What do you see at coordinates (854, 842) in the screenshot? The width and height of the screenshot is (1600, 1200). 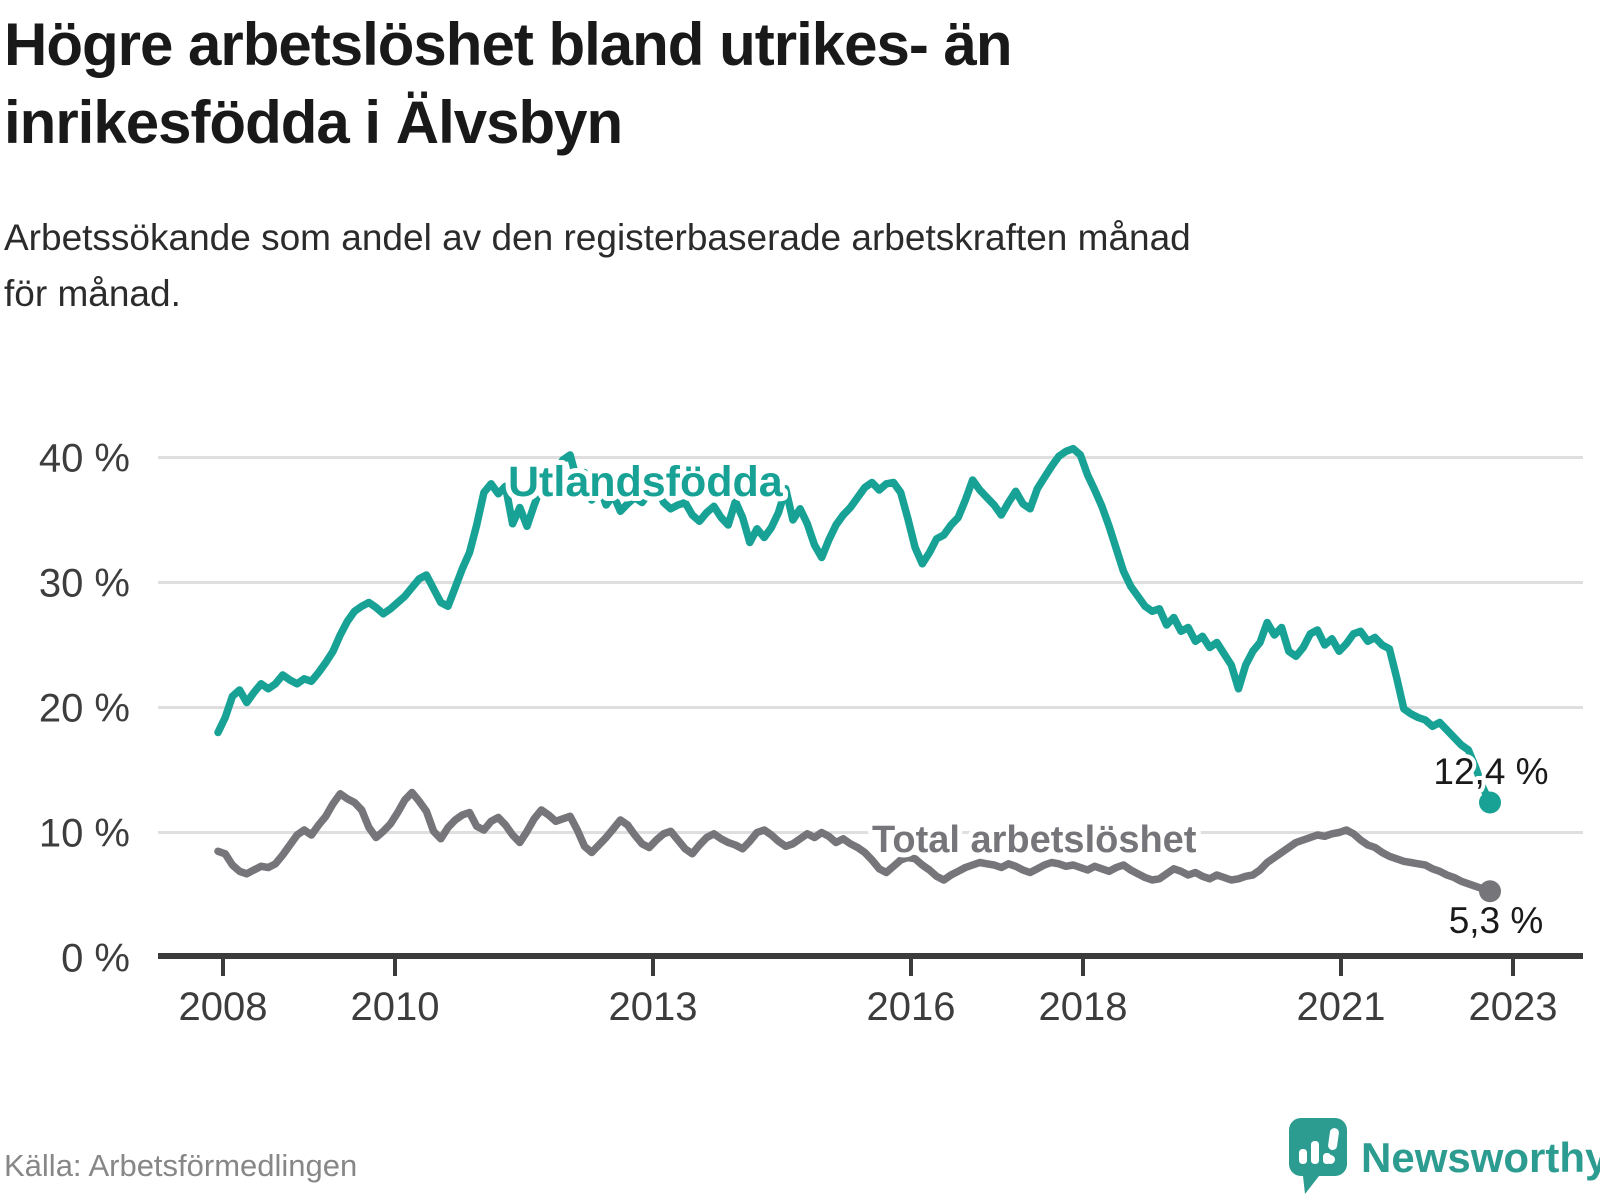 I see `series-line-total` at bounding box center [854, 842].